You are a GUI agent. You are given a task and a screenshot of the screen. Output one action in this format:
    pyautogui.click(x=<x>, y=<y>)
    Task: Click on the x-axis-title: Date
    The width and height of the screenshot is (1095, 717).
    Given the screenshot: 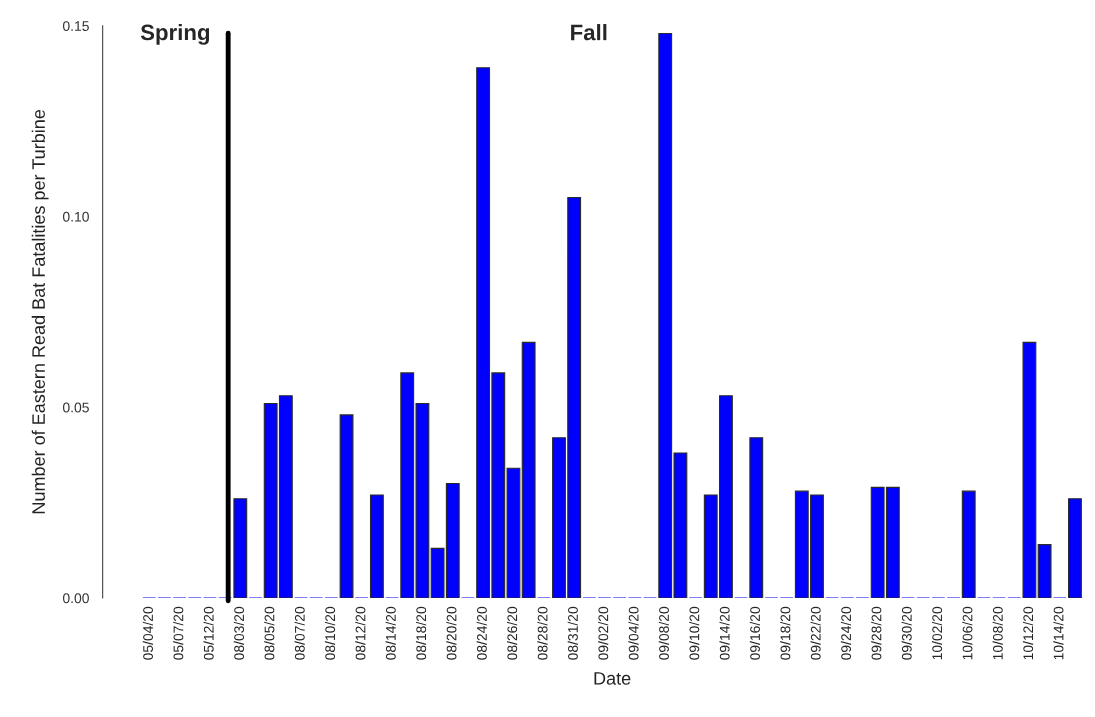 What is the action you would take?
    pyautogui.click(x=612, y=678)
    